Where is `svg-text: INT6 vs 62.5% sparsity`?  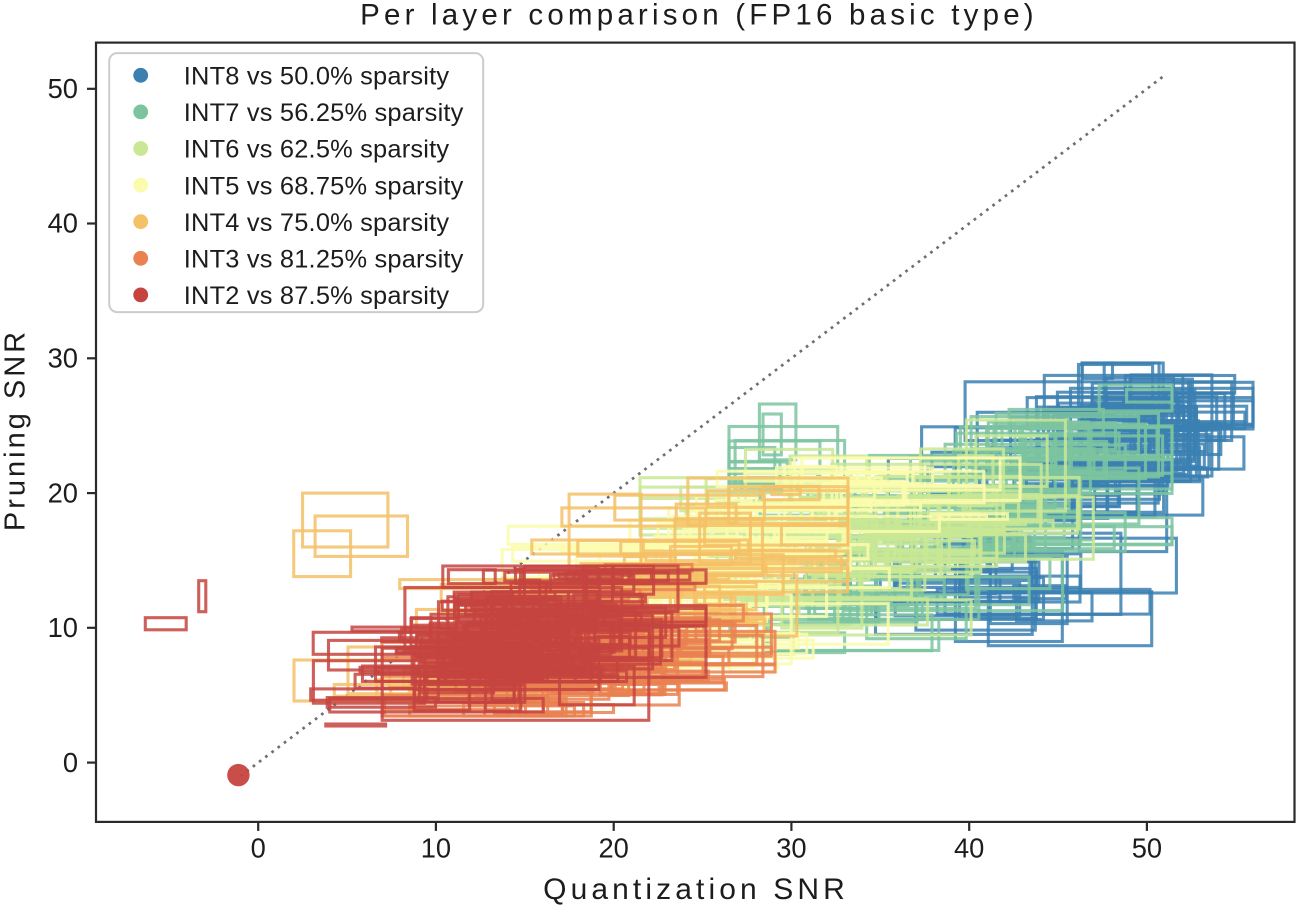
svg-text: INT6 vs 62.5% sparsity is located at coordinates (317, 150).